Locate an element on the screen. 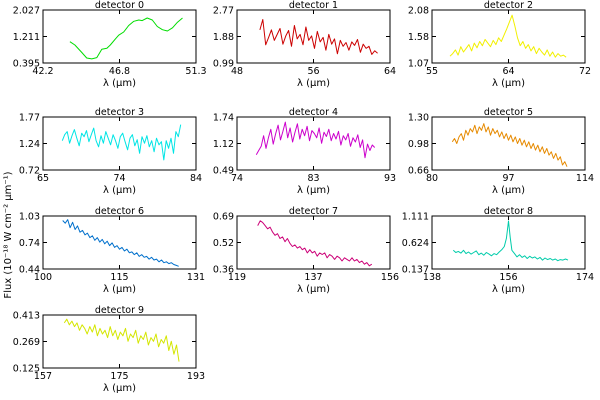 This screenshot has height=400, width=600. detector-panel: detector 5 80 97 114 1.30 0.98 0.66 λ (μm) is located at coordinates (501, 151).